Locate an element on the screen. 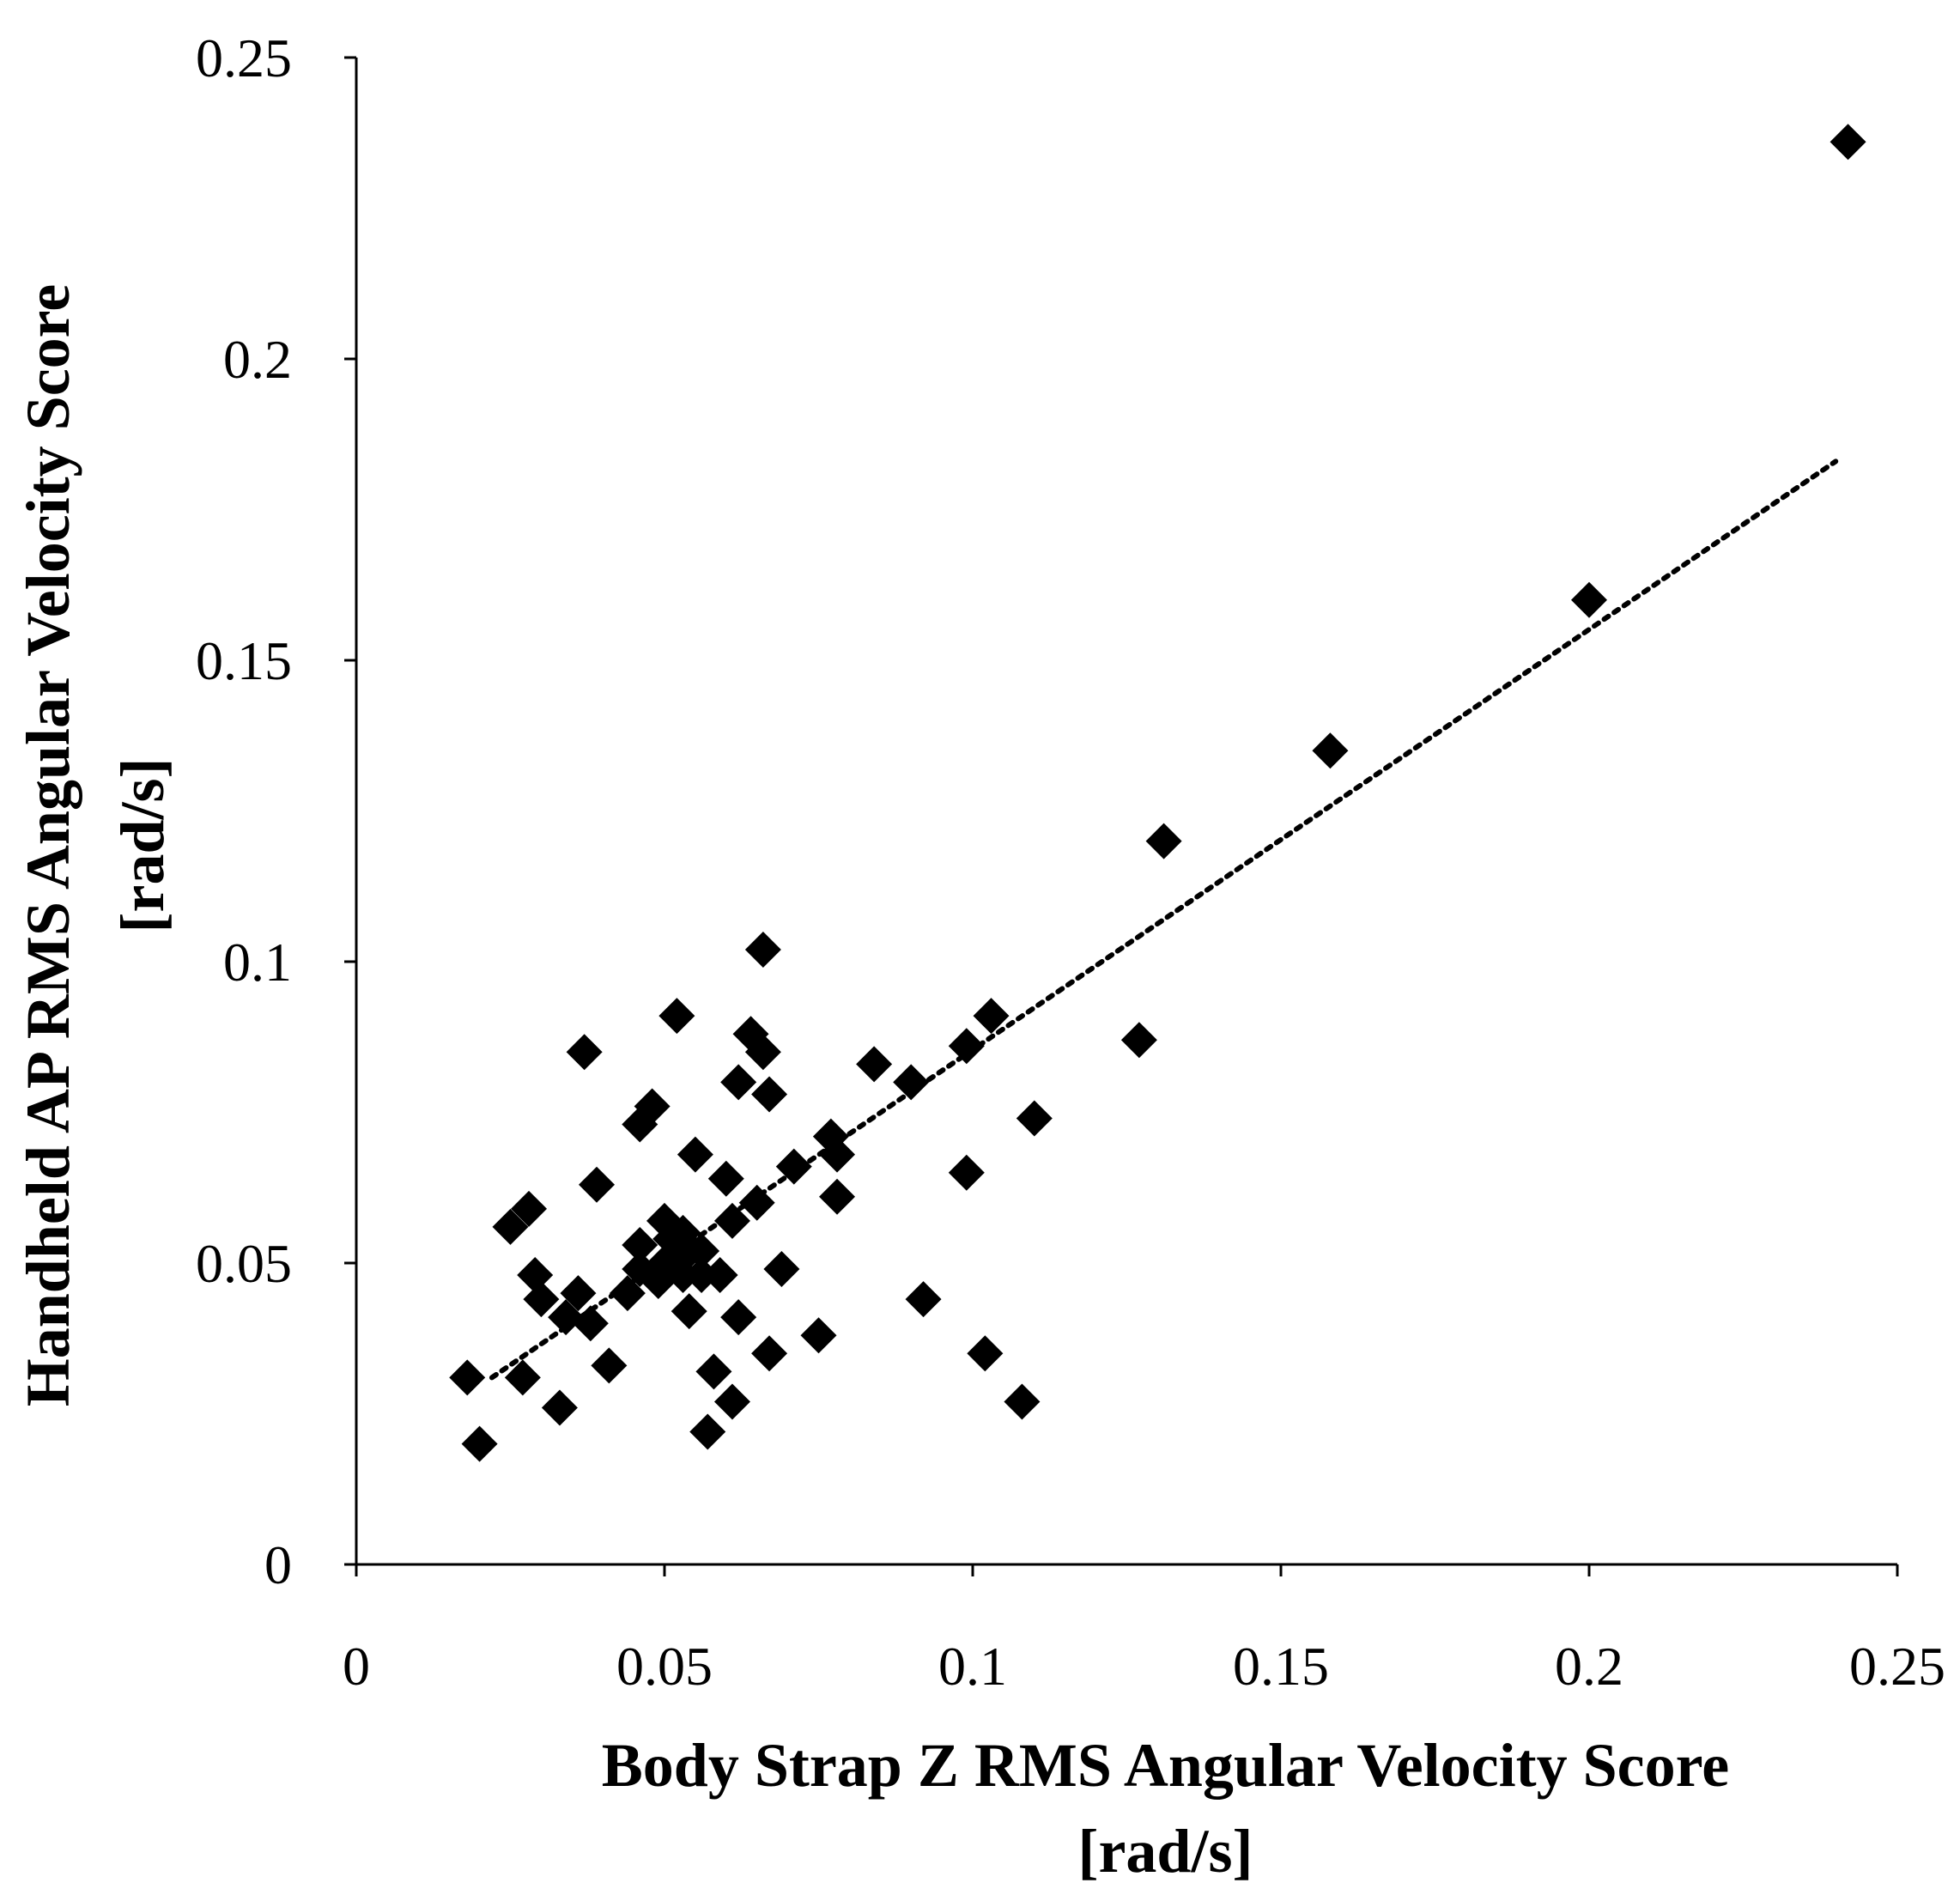 This screenshot has width=1960, height=1901. y-tick-label: 0.25 is located at coordinates (244, 57).